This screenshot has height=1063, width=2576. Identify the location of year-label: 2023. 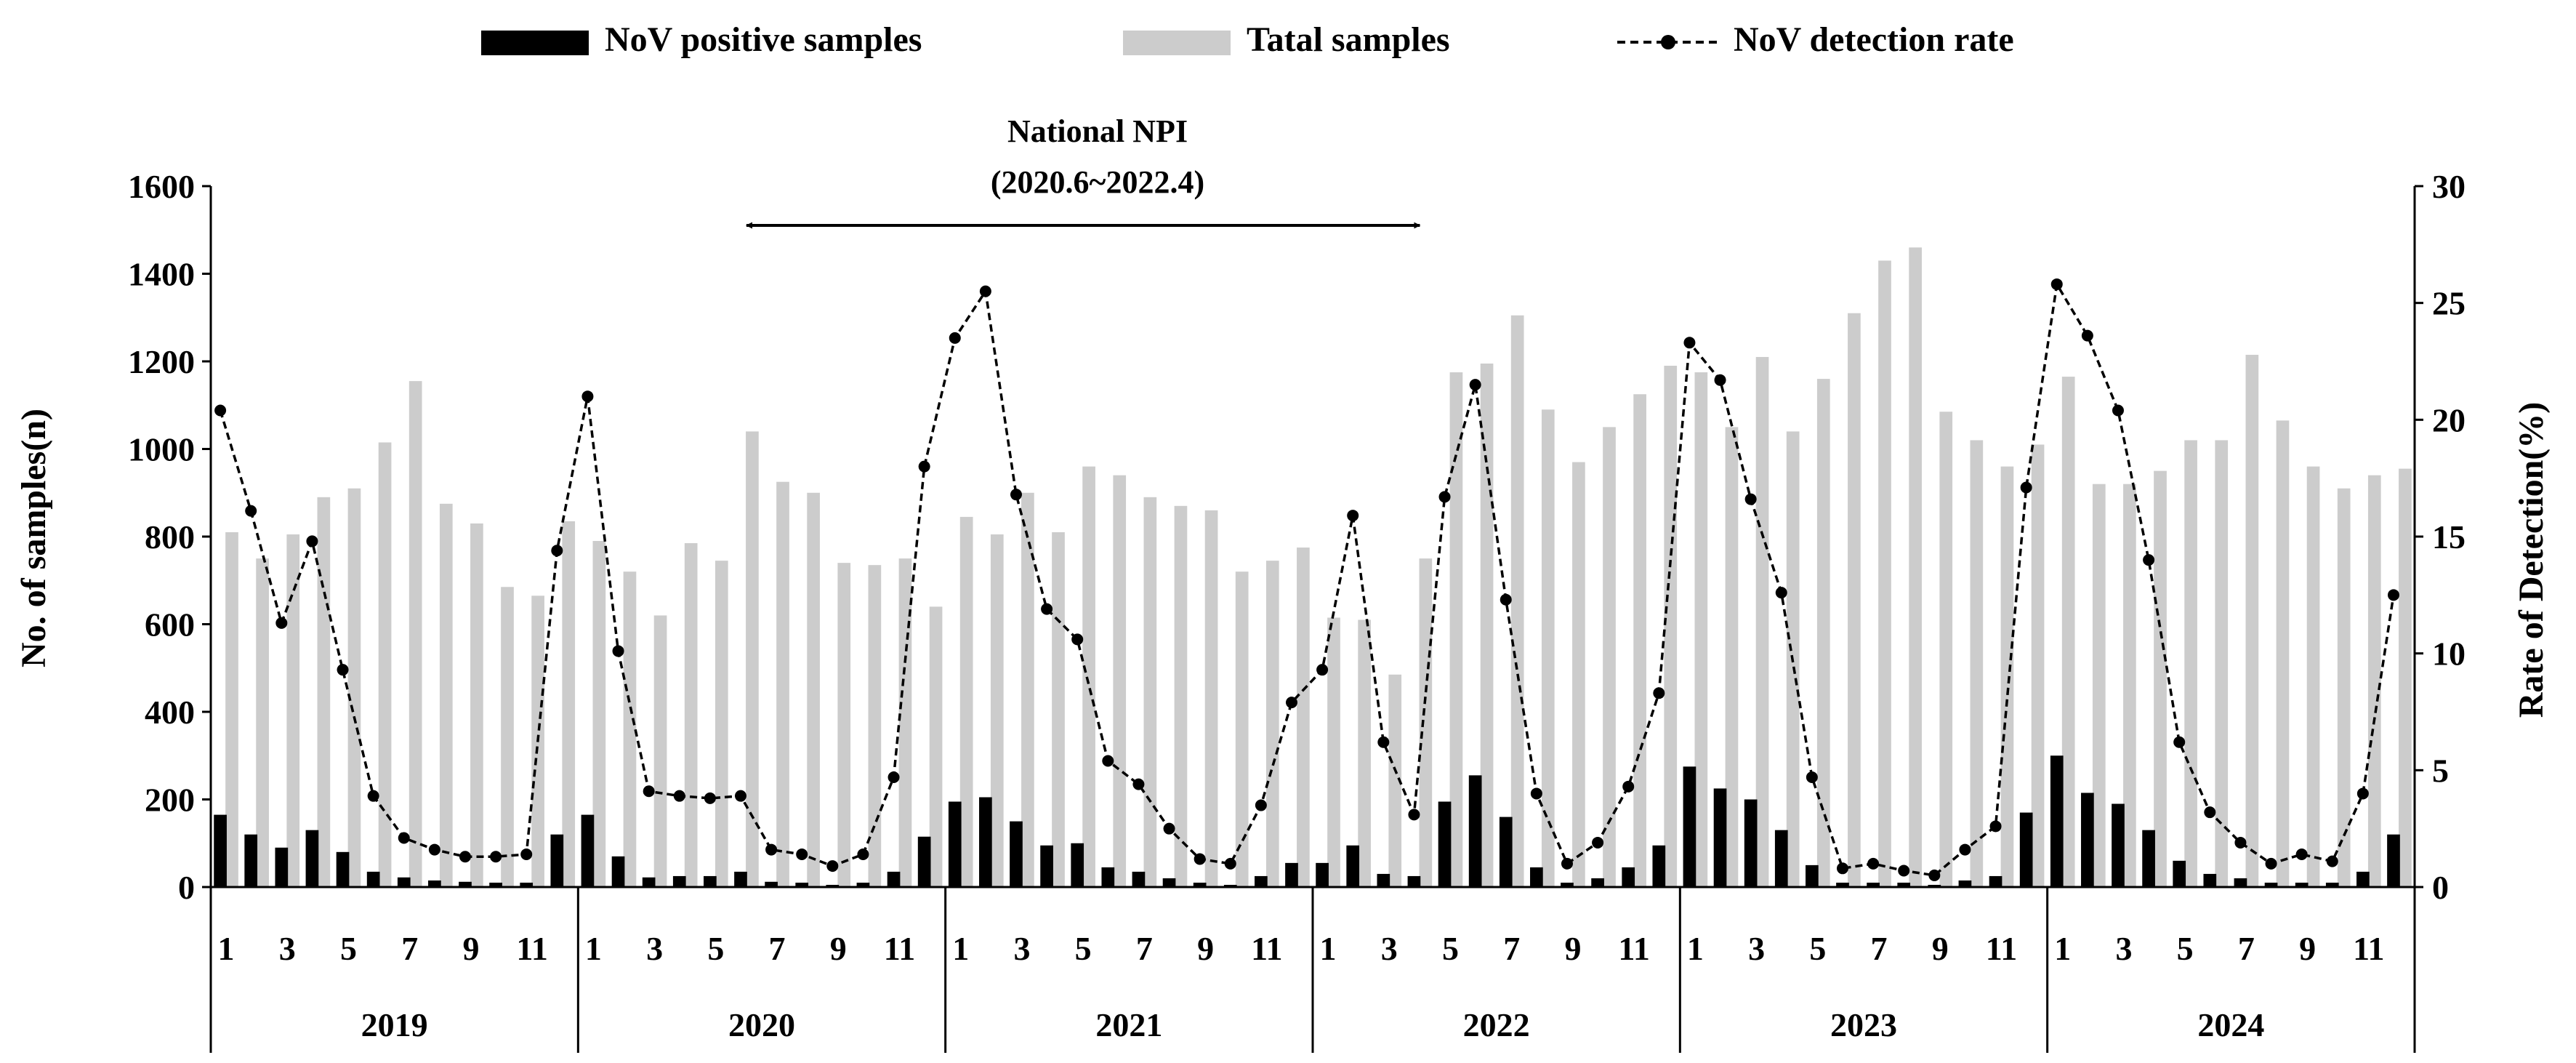
(1863, 1024).